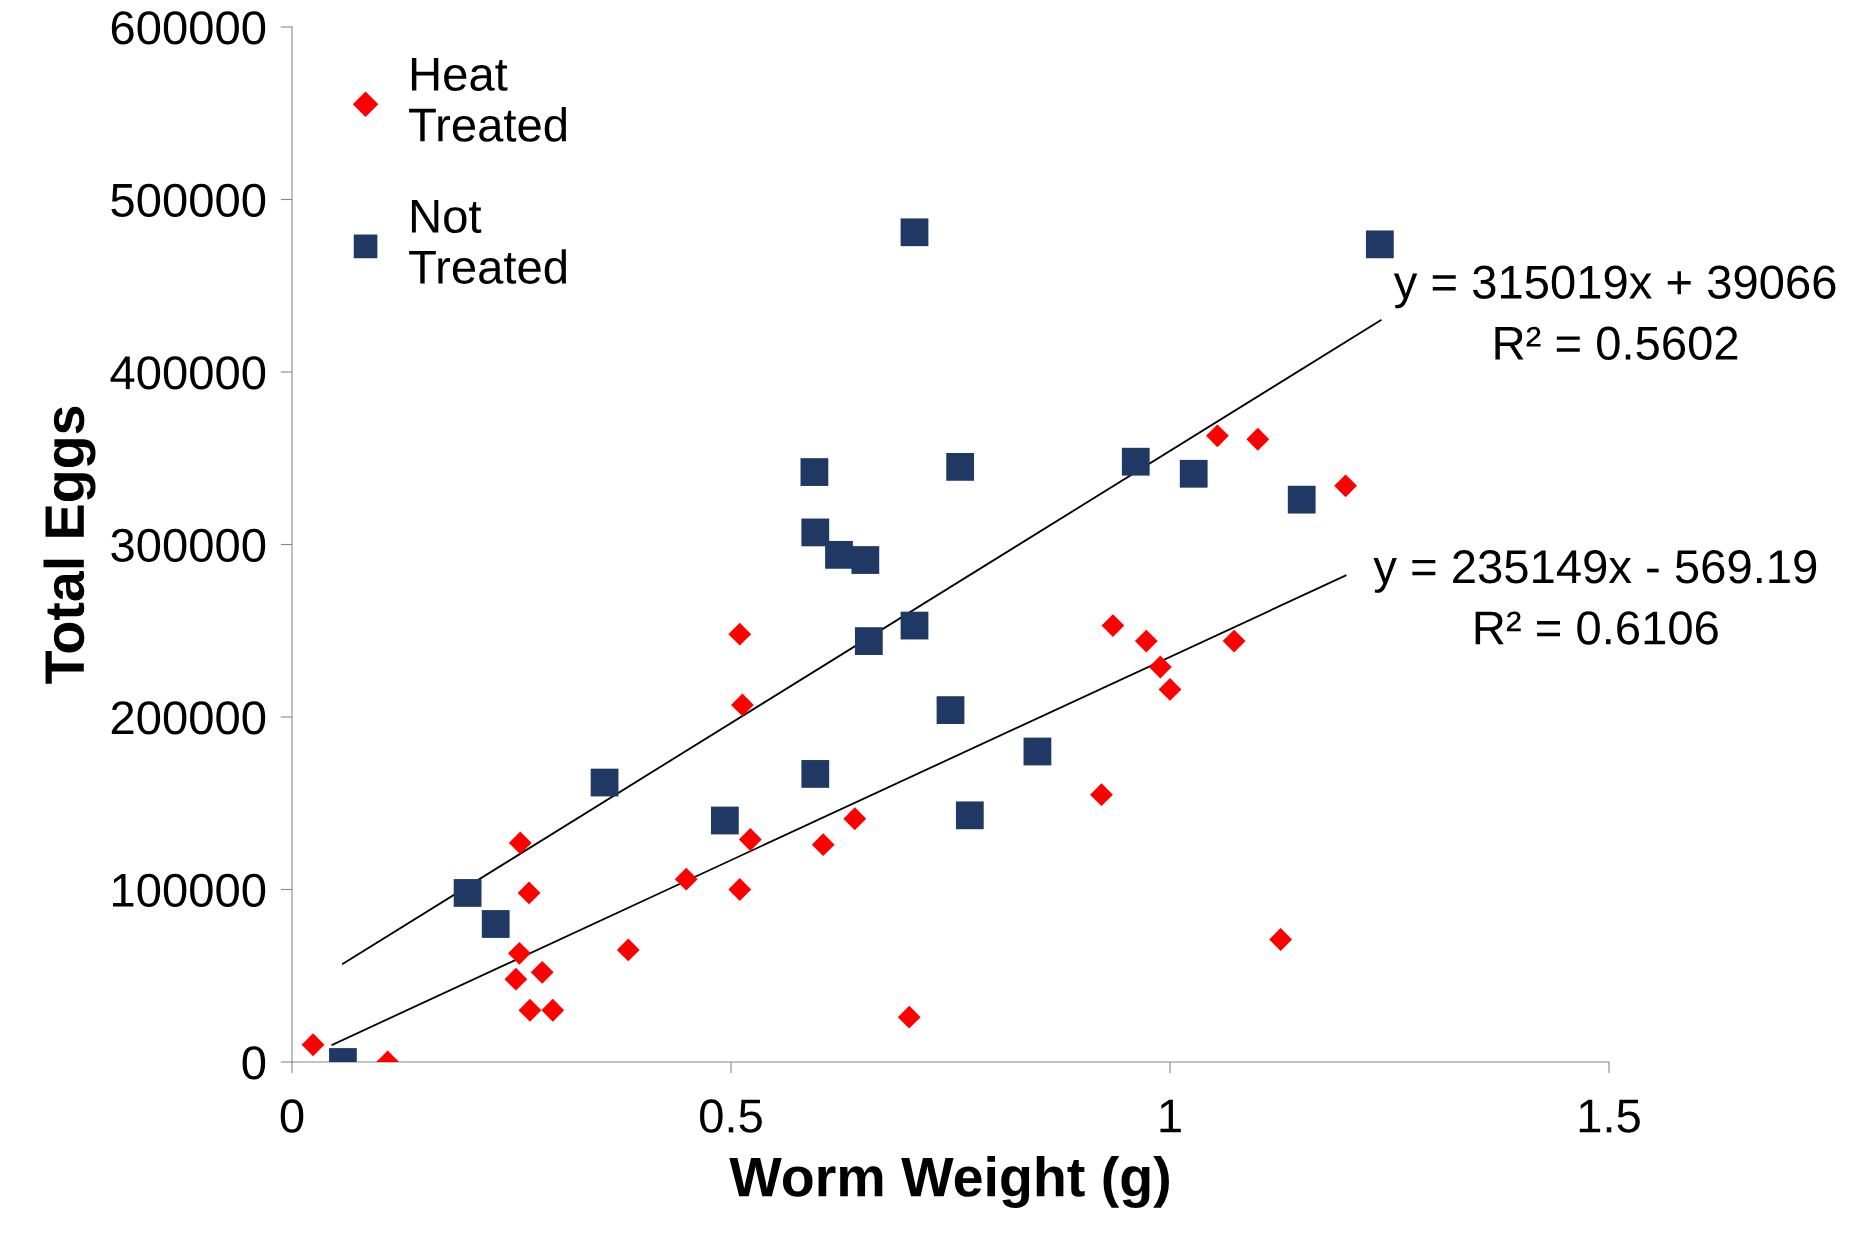 The image size is (1856, 1242). Describe the element at coordinates (188, 545) in the screenshot. I see `y-tick-label: 300000` at that location.